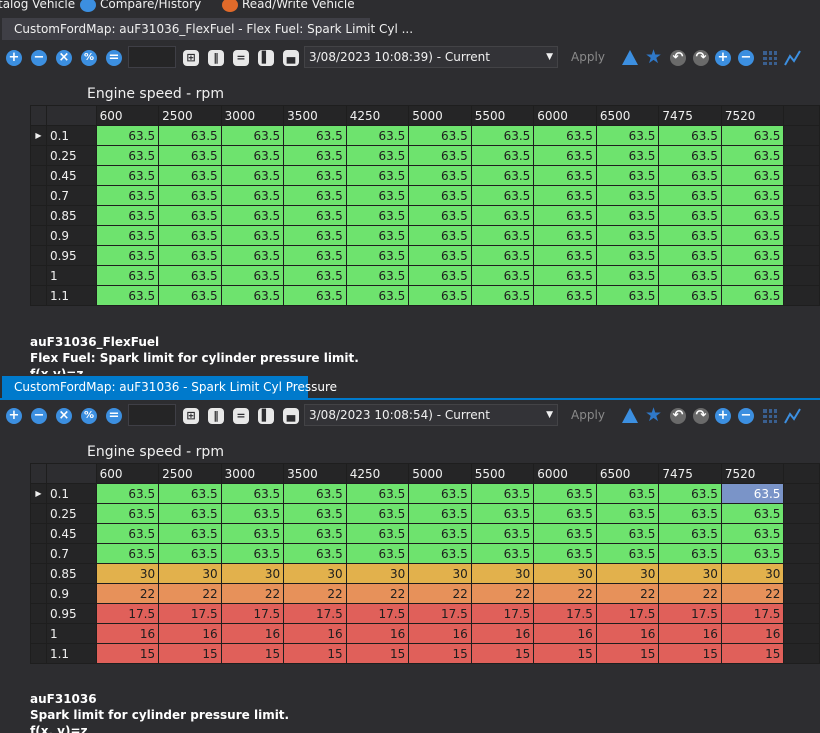 This screenshot has width=820, height=733. Describe the element at coordinates (71, 593) in the screenshot. I see `row-header: 0.9` at that location.